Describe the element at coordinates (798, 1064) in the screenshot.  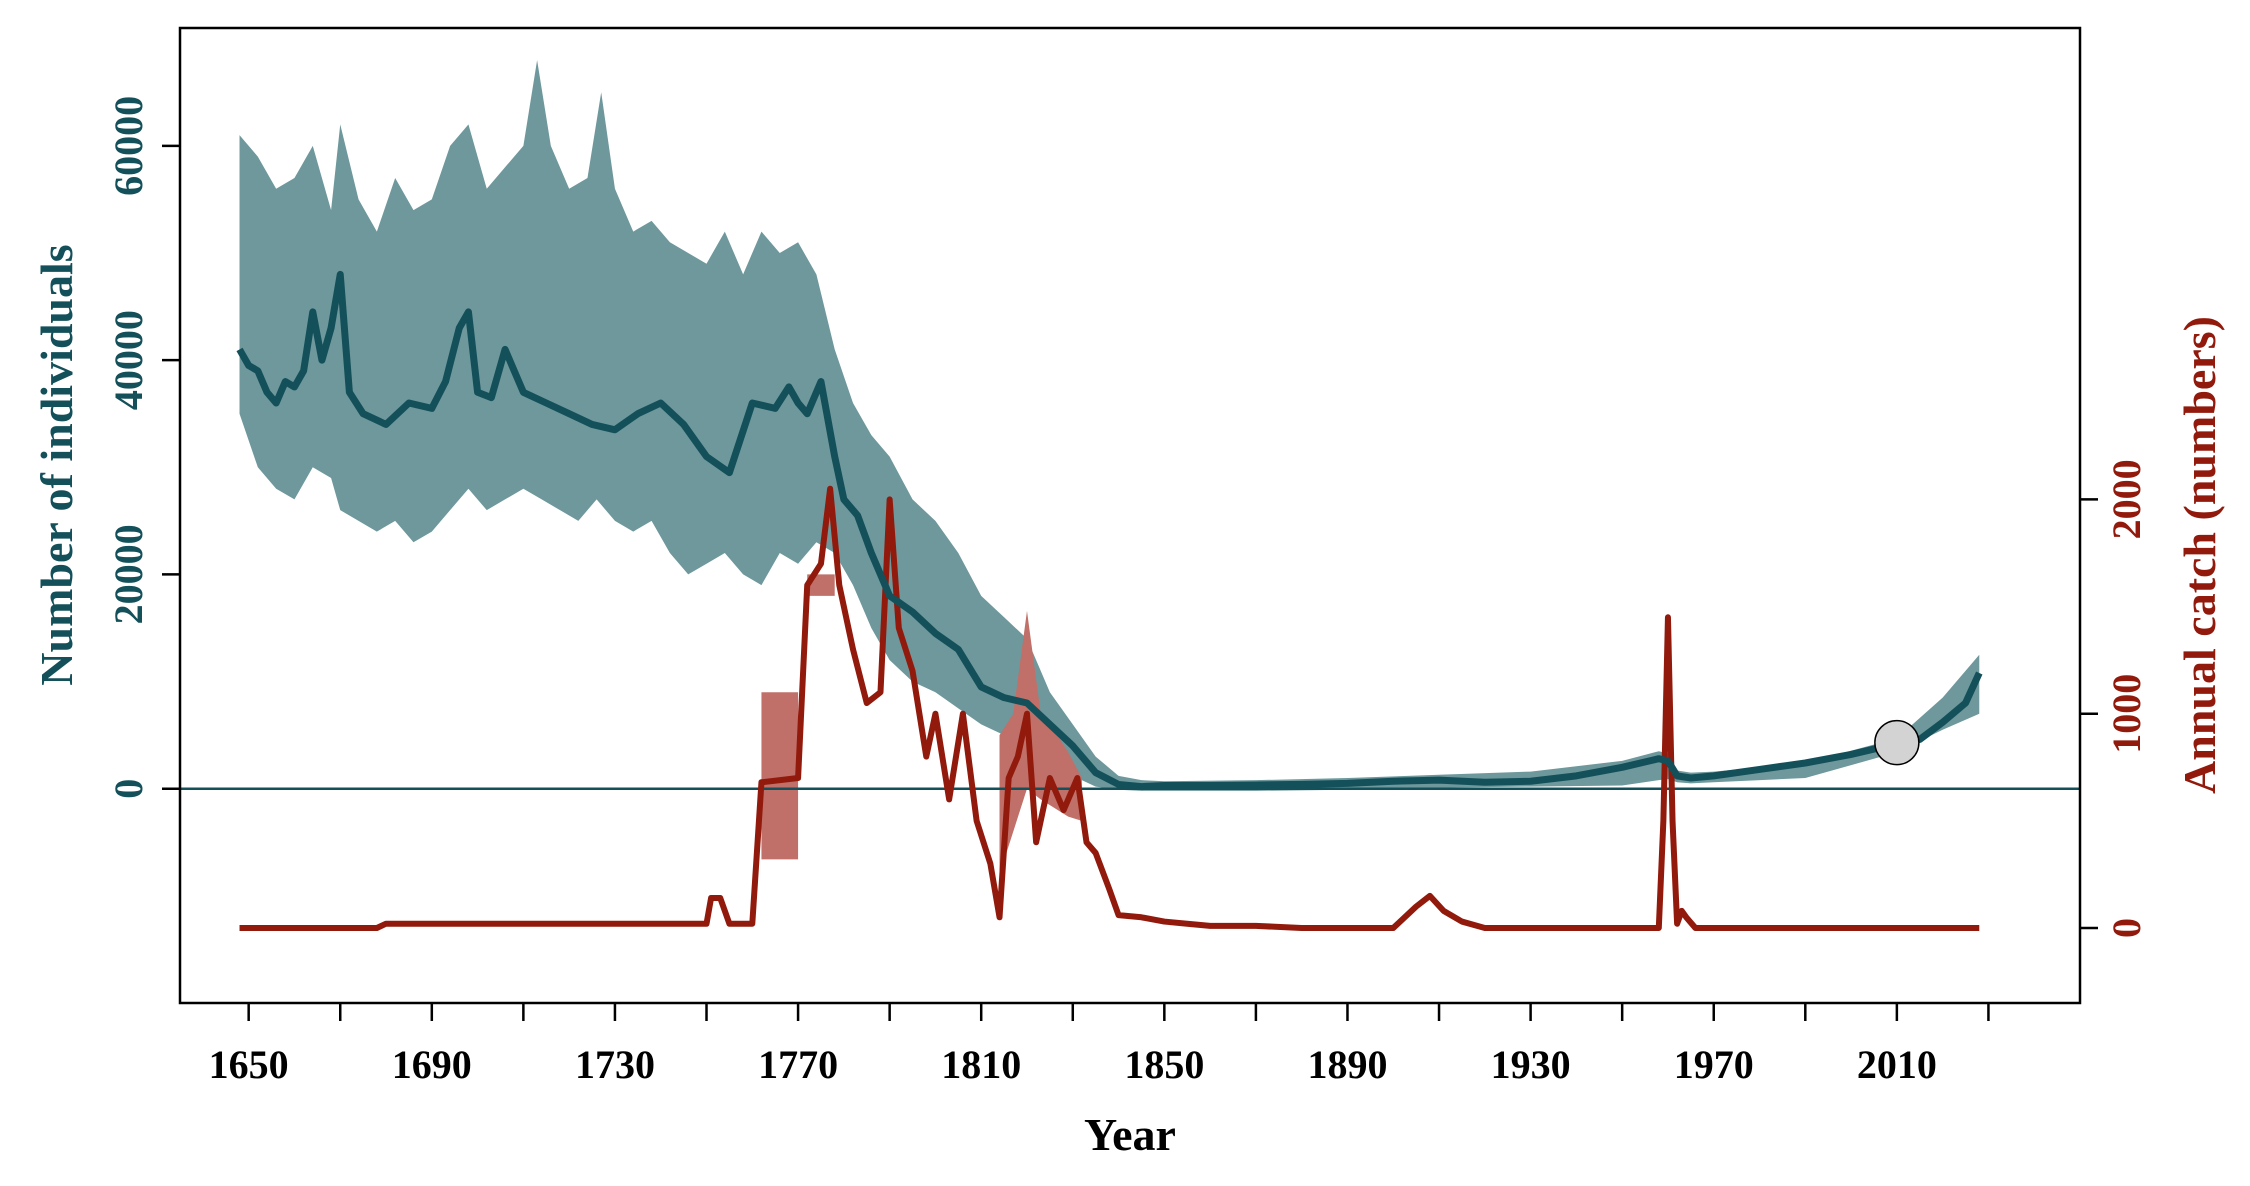
I see `x-tick-label: 1770` at that location.